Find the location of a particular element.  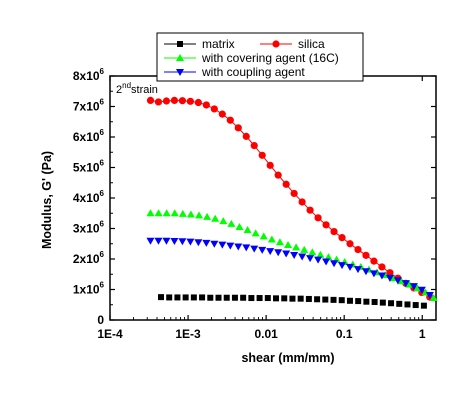

strain-annotation-word: strain is located at coordinates (144, 90).